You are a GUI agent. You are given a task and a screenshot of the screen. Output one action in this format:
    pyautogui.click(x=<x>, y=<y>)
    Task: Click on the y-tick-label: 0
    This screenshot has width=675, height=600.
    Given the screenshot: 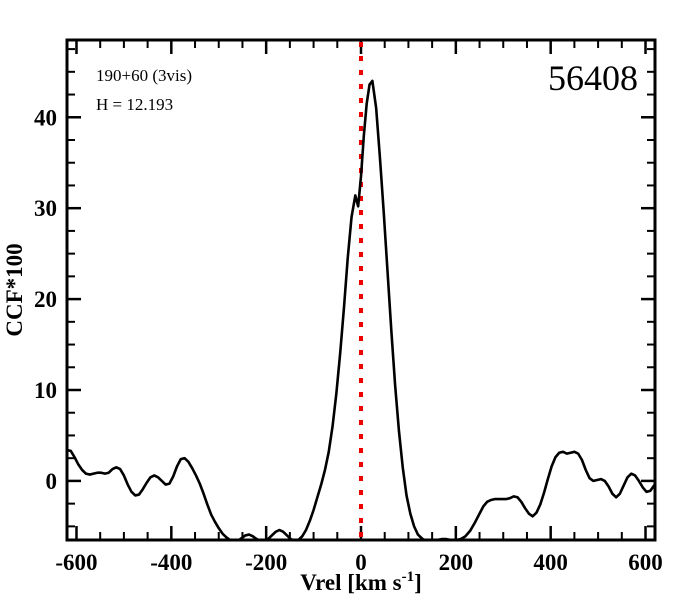 What is the action you would take?
    pyautogui.click(x=52, y=481)
    